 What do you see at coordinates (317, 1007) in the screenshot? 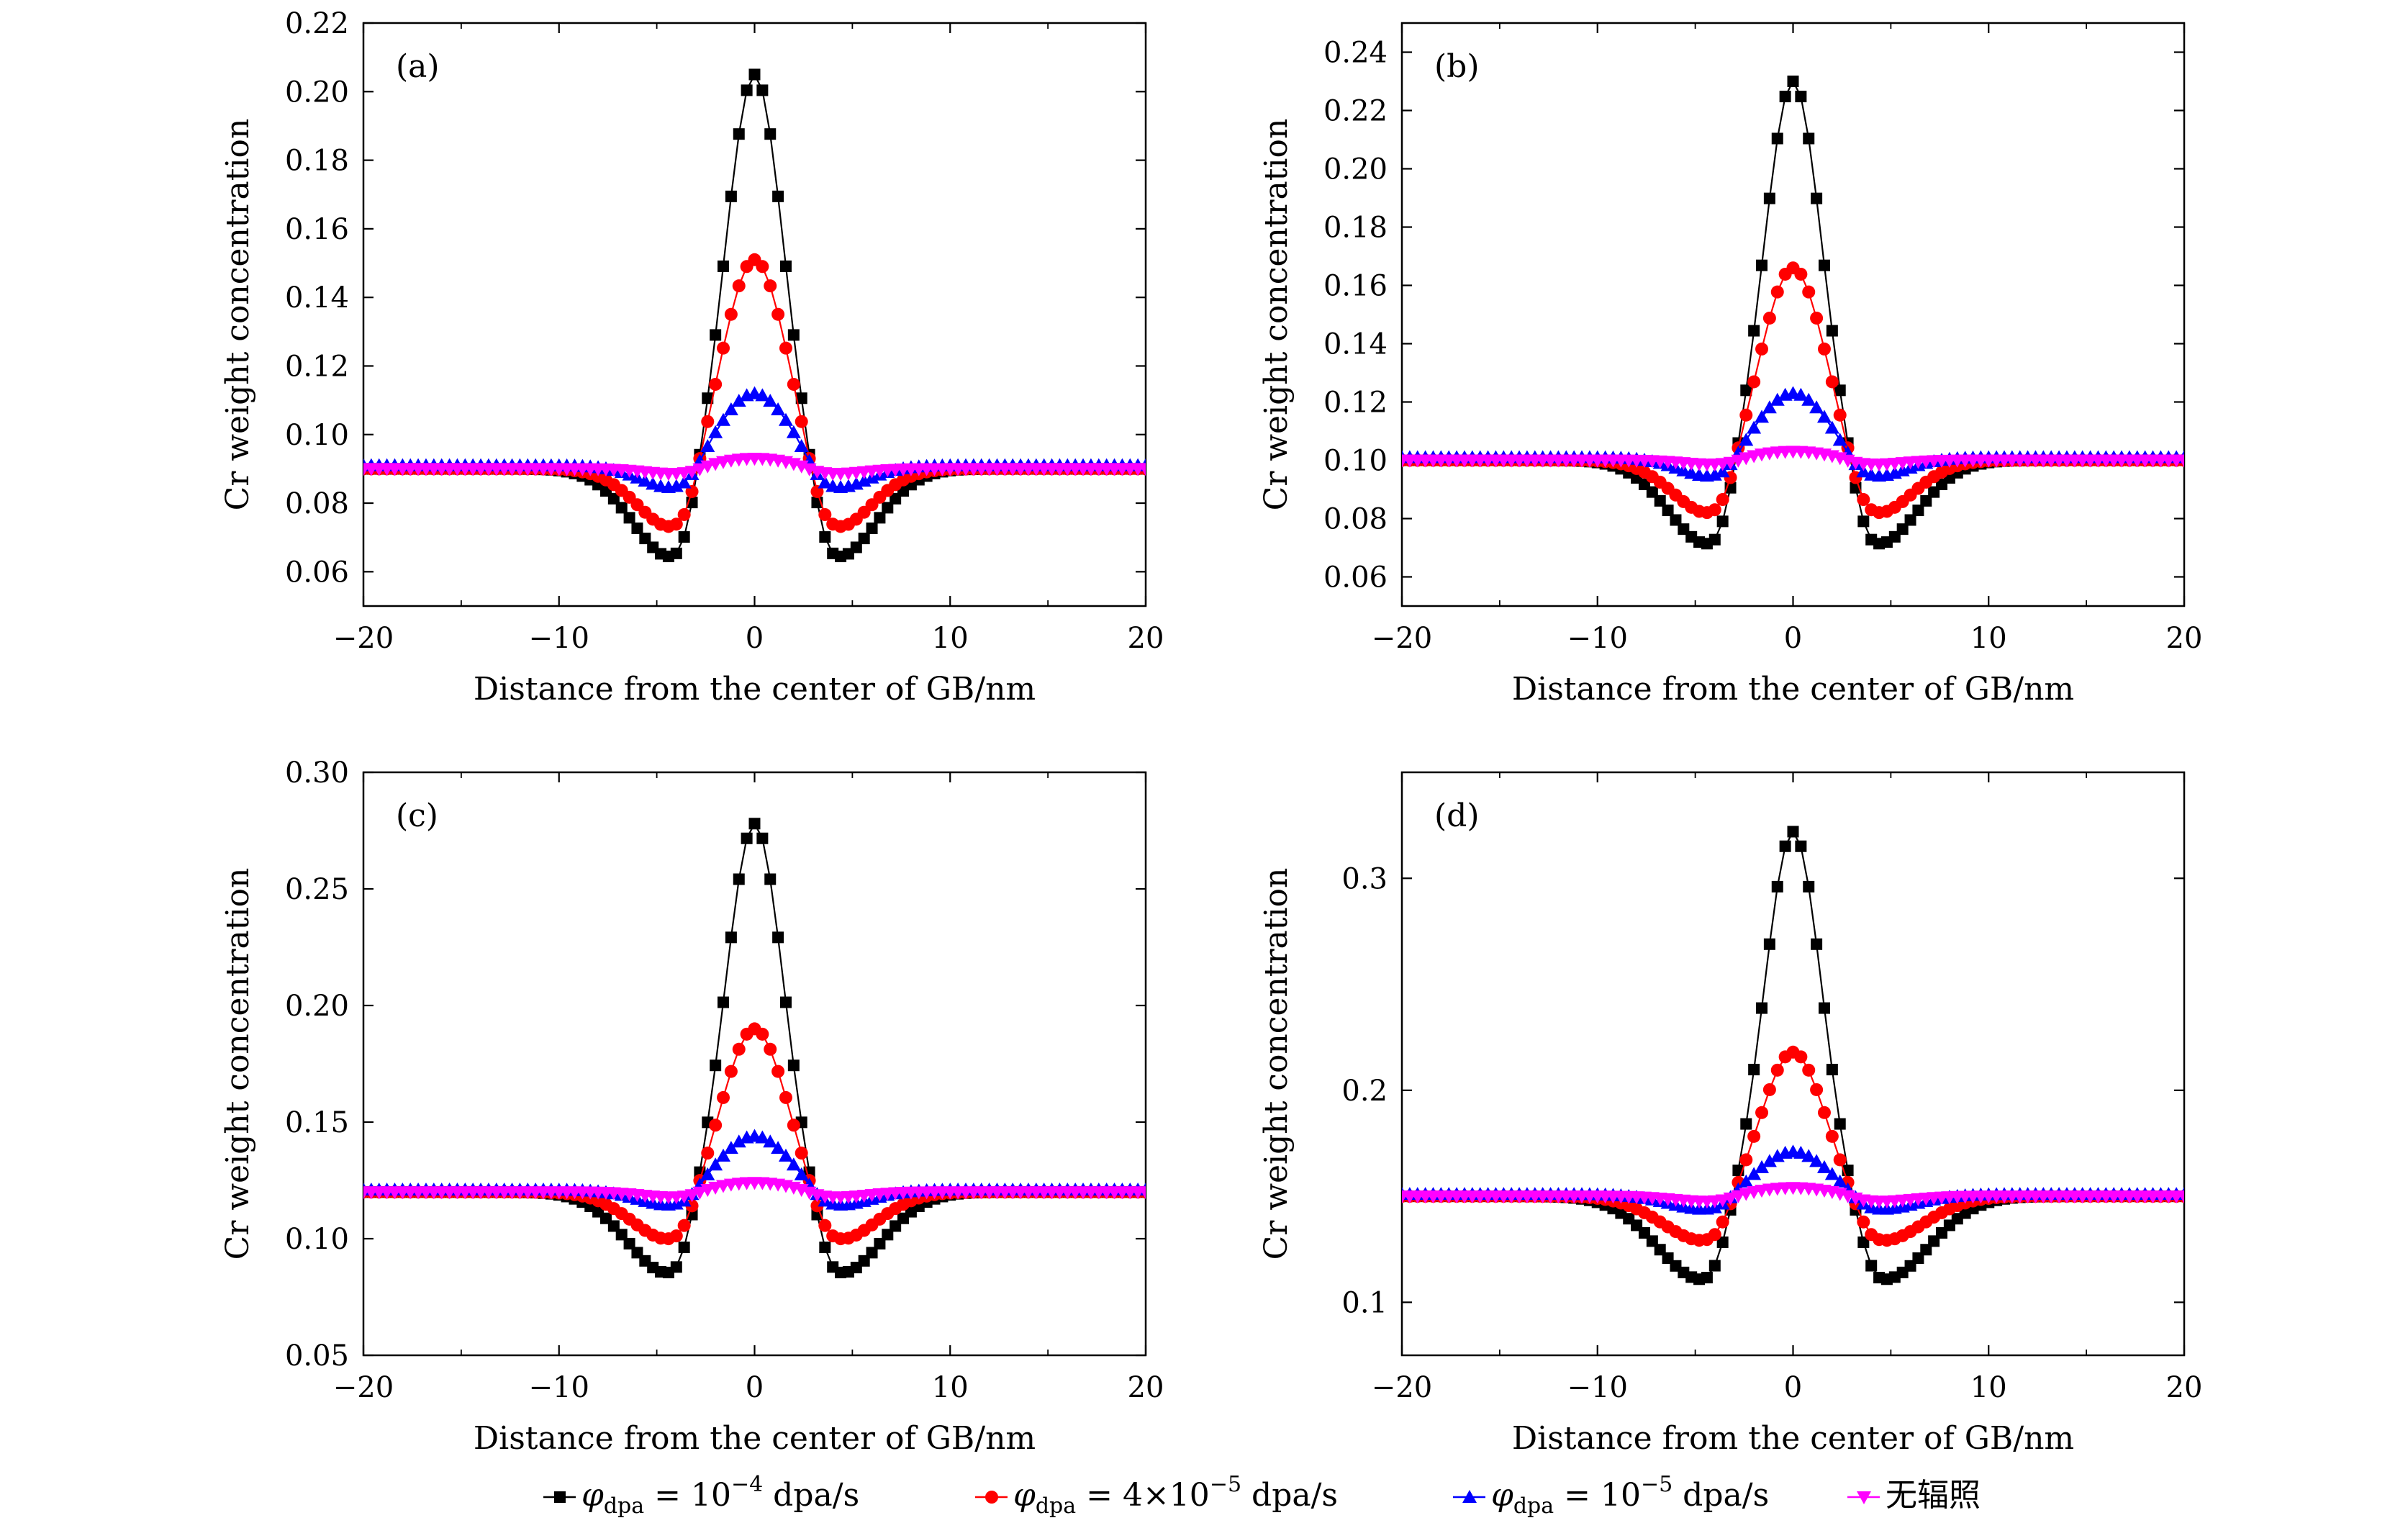
I see `y-tick-label: 0.20` at bounding box center [317, 1007].